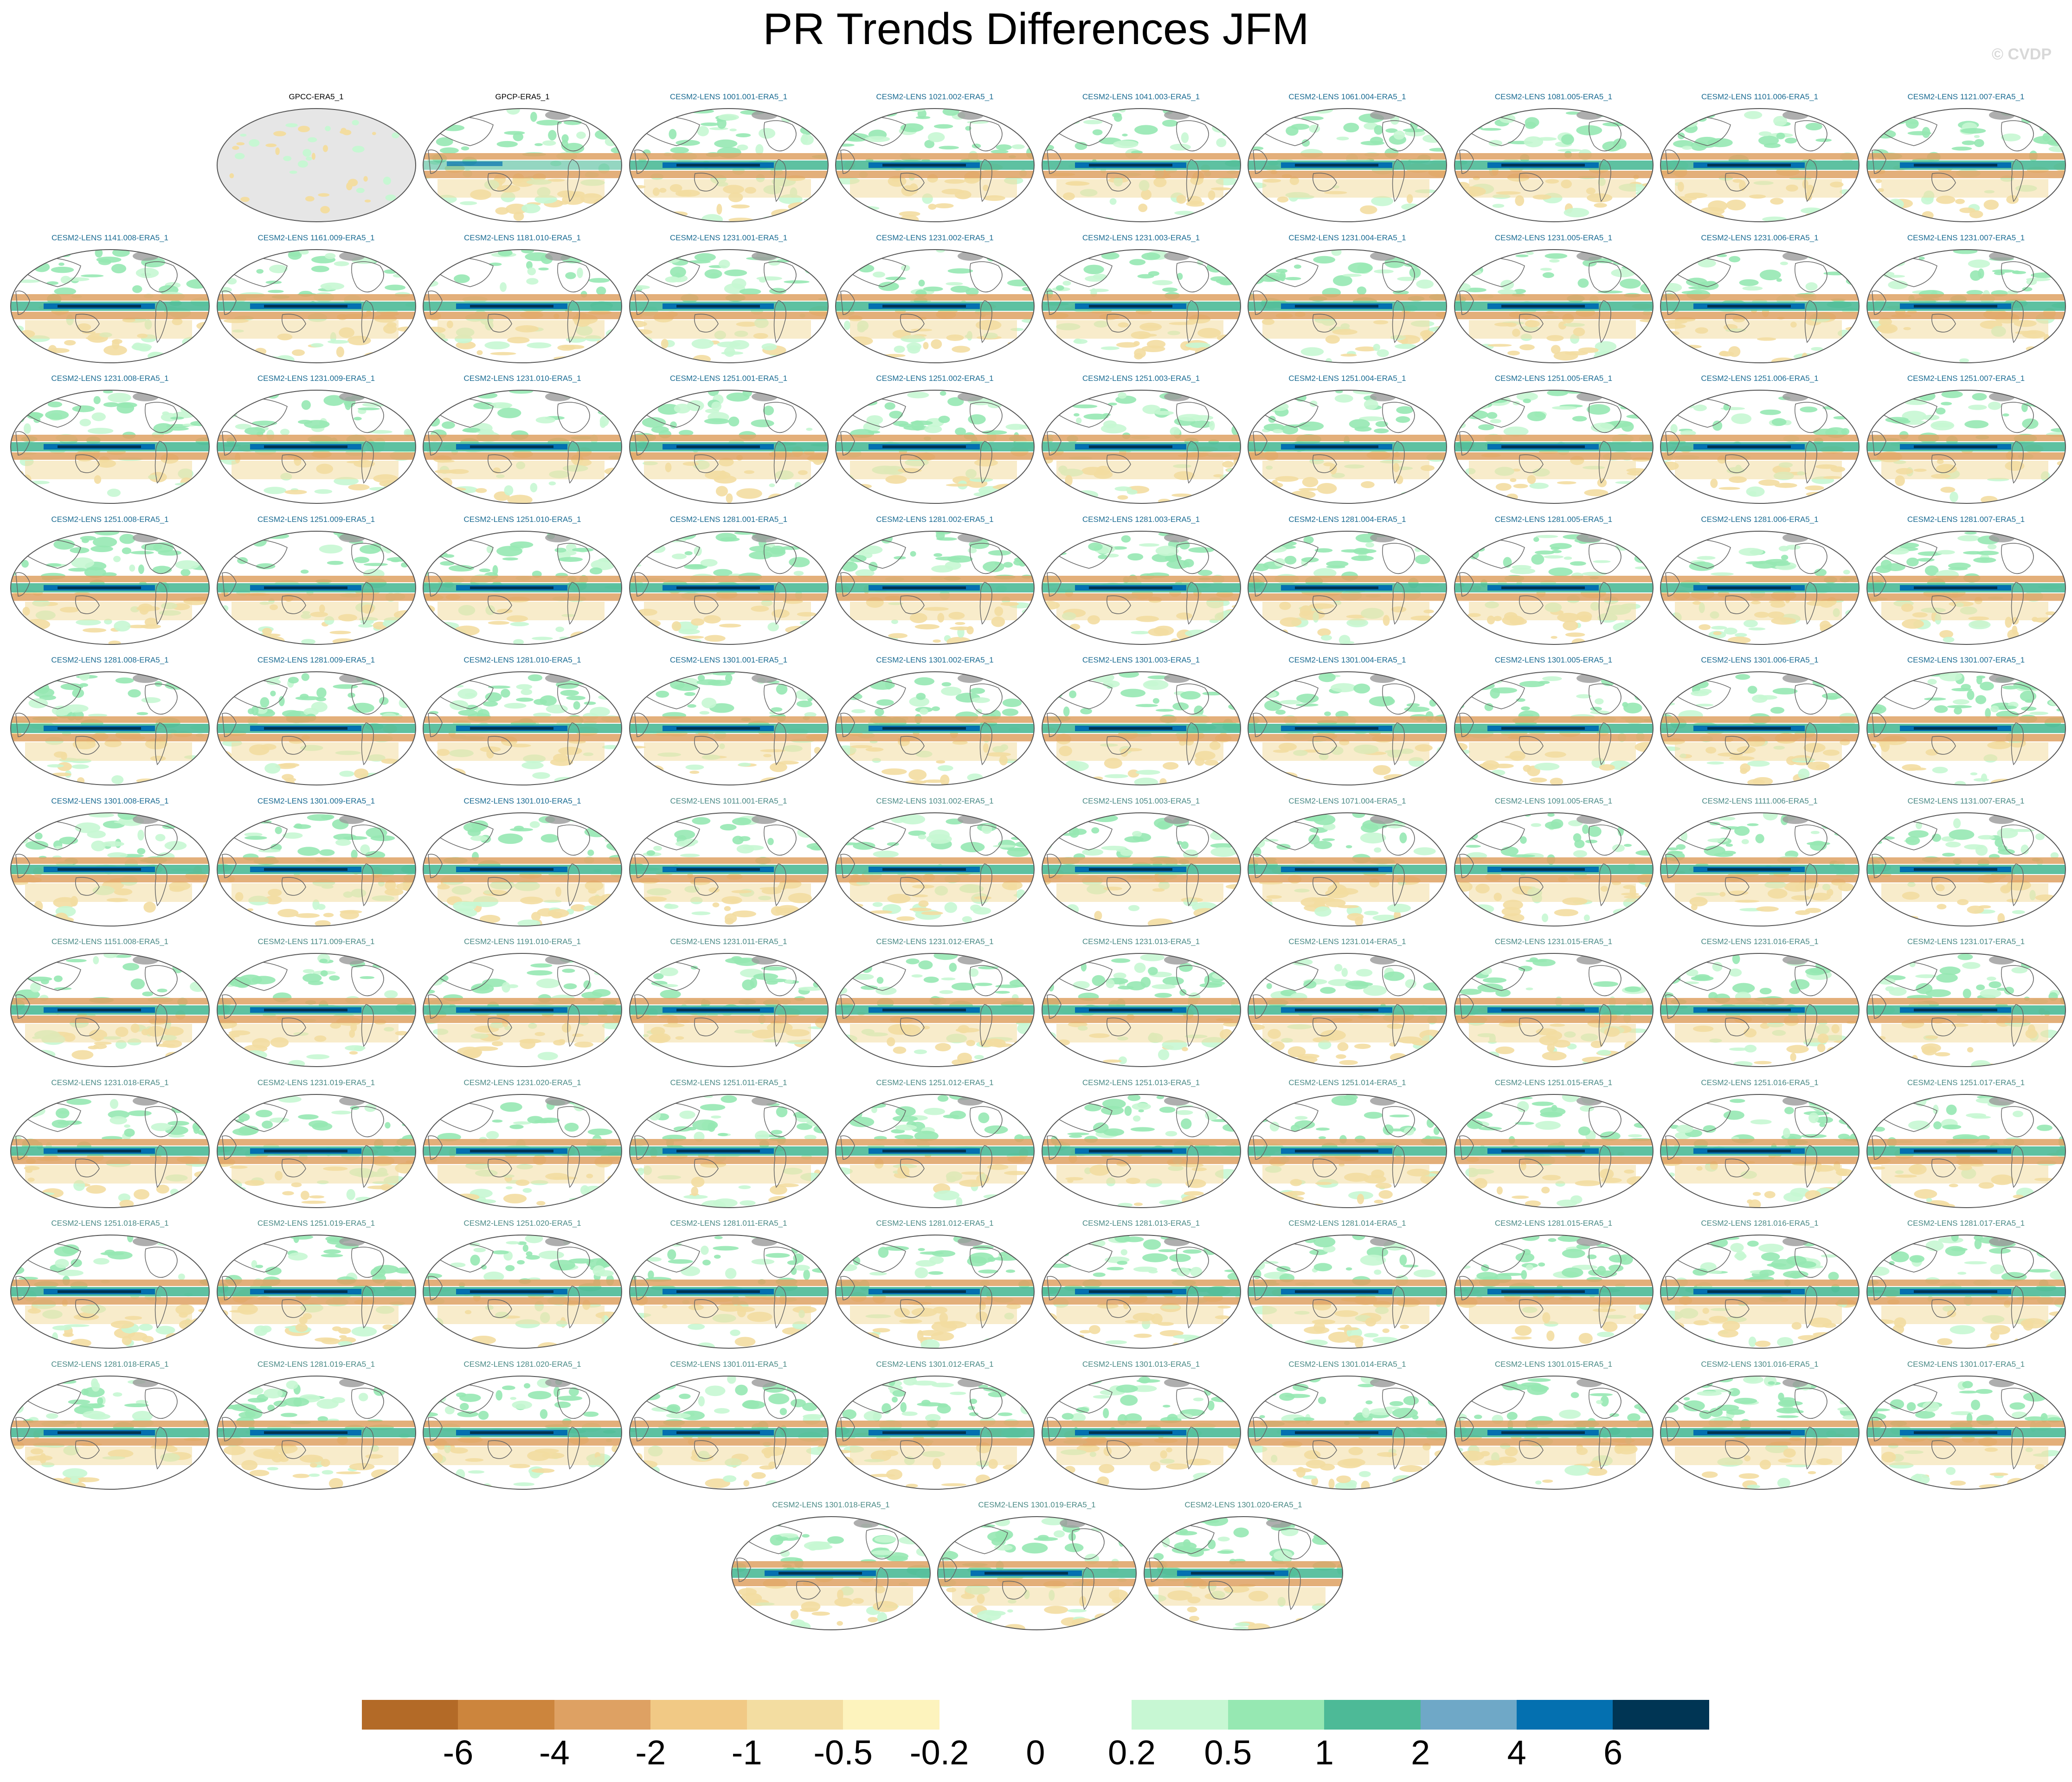 Image resolution: width=2072 pixels, height=1782 pixels. I want to click on panel-title: CESM2-LENS 1281.009-ERA5_1, so click(316, 660).